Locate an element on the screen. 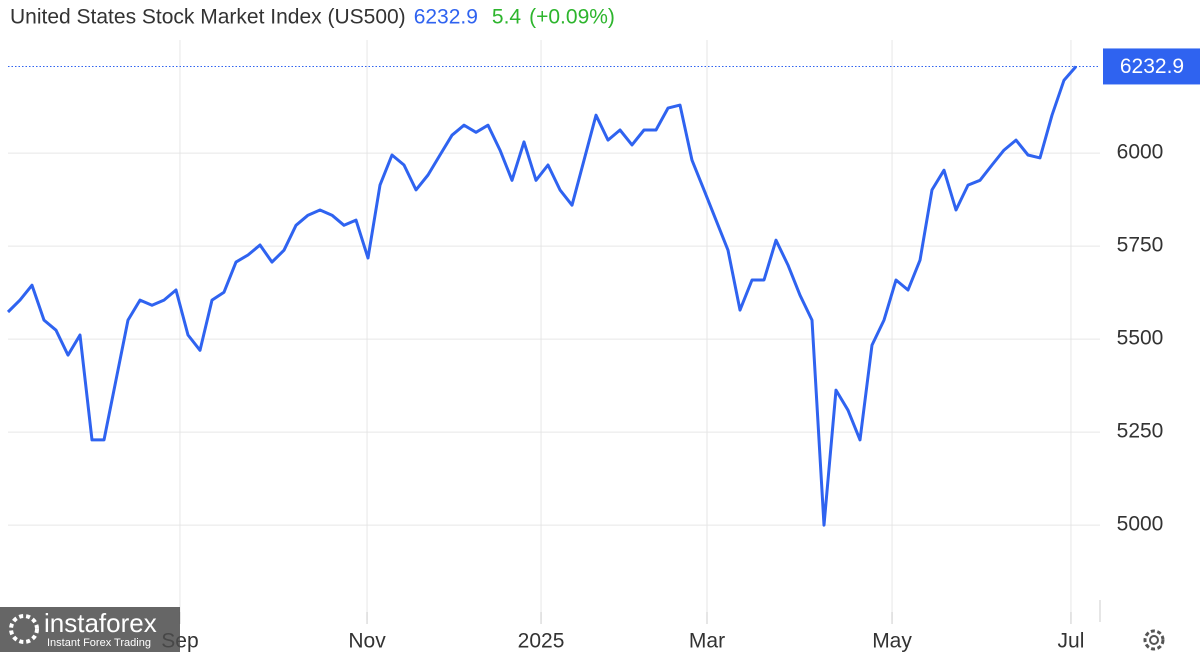 The image size is (1200, 652). watermark-bg is located at coordinates (90, 629).